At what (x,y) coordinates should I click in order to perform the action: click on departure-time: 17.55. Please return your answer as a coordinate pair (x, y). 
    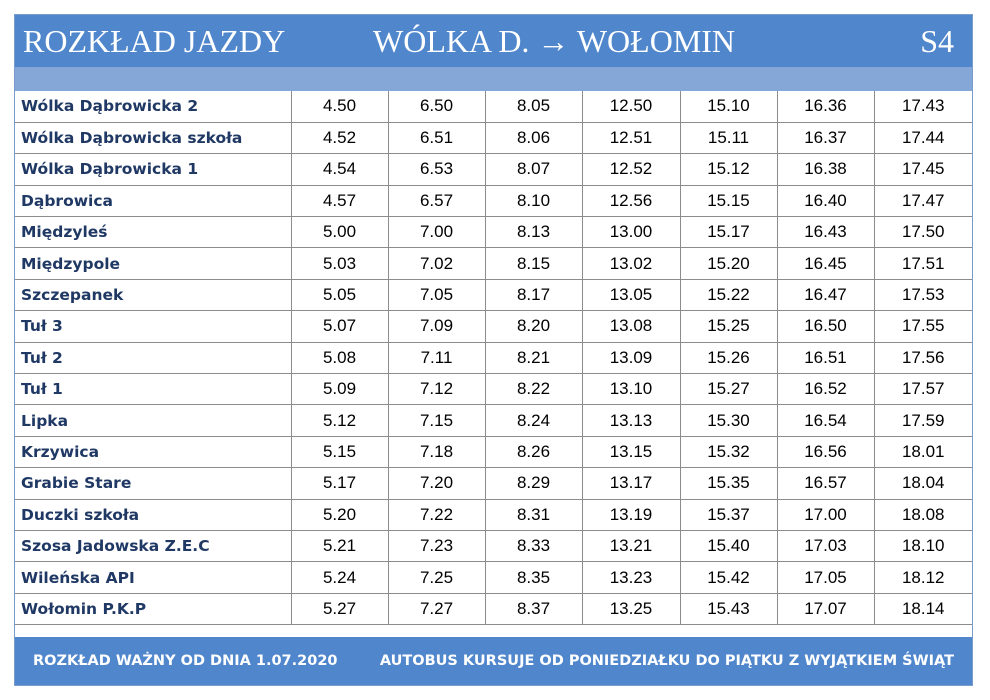
    Looking at the image, I should click on (922, 326).